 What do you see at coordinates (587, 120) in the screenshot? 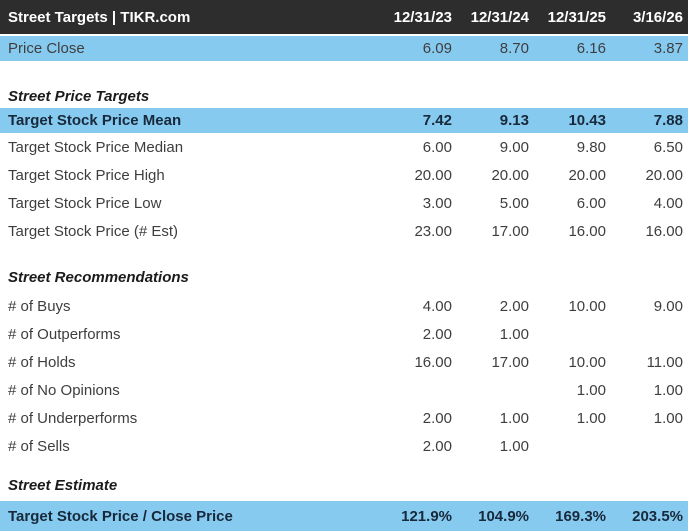
I see `row-value: 10.43` at bounding box center [587, 120].